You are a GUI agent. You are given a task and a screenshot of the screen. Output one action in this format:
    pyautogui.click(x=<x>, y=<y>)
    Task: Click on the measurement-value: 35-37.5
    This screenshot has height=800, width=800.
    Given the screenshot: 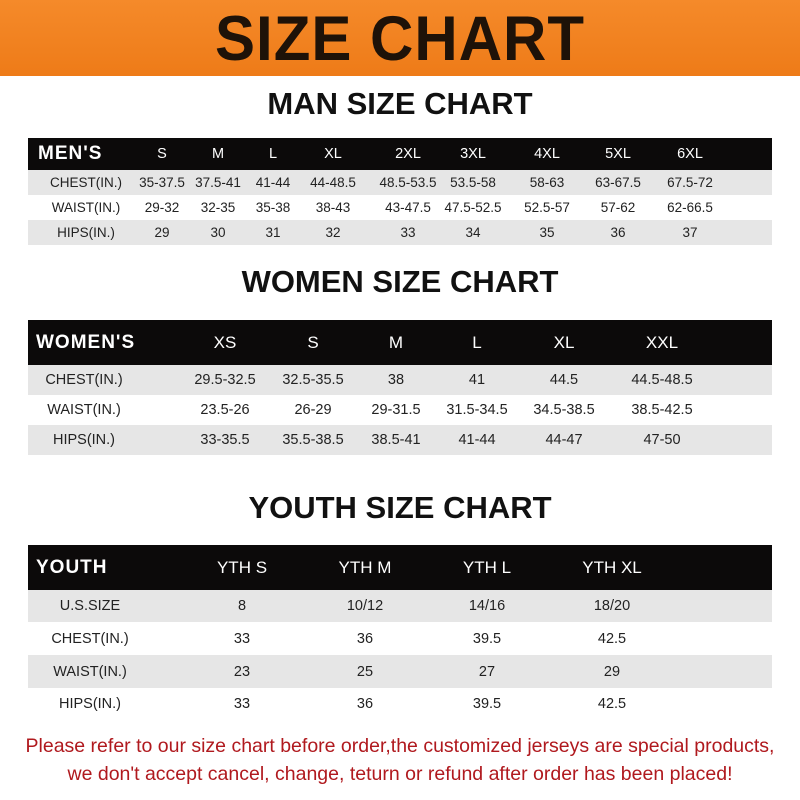 What is the action you would take?
    pyautogui.click(x=162, y=182)
    